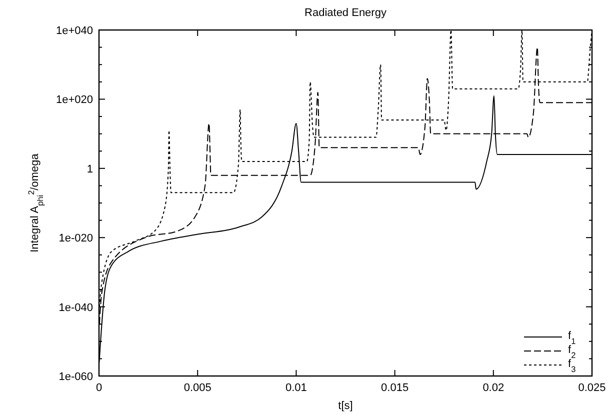  I want to click on x-tick-label: 0.015, so click(395, 388).